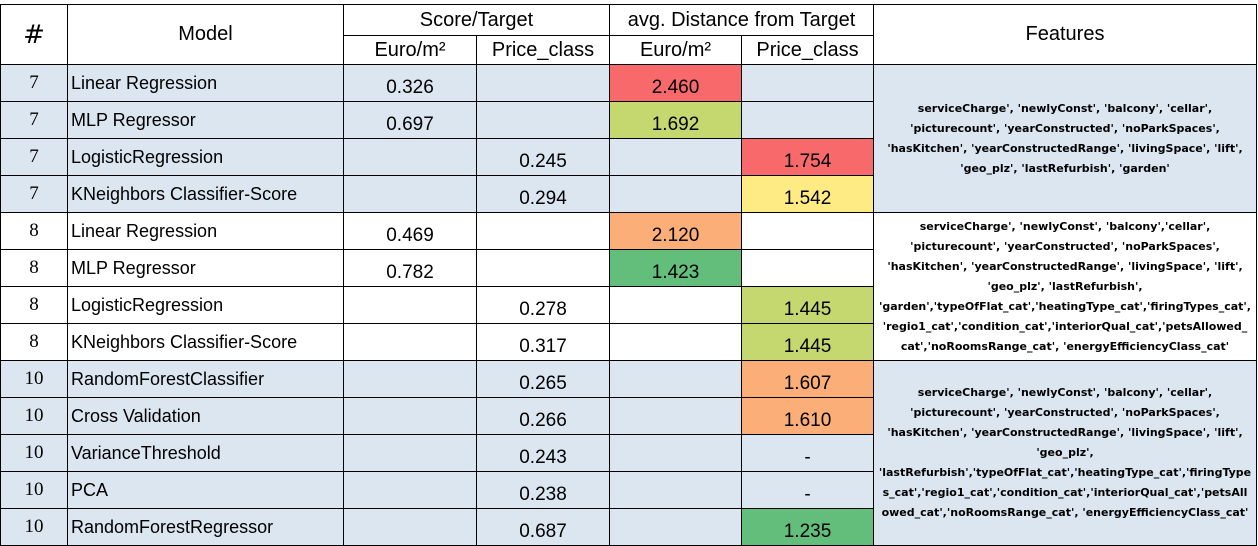 The height and width of the screenshot is (546, 1258). I want to click on row-model: VarianceThreshold, so click(205, 453).